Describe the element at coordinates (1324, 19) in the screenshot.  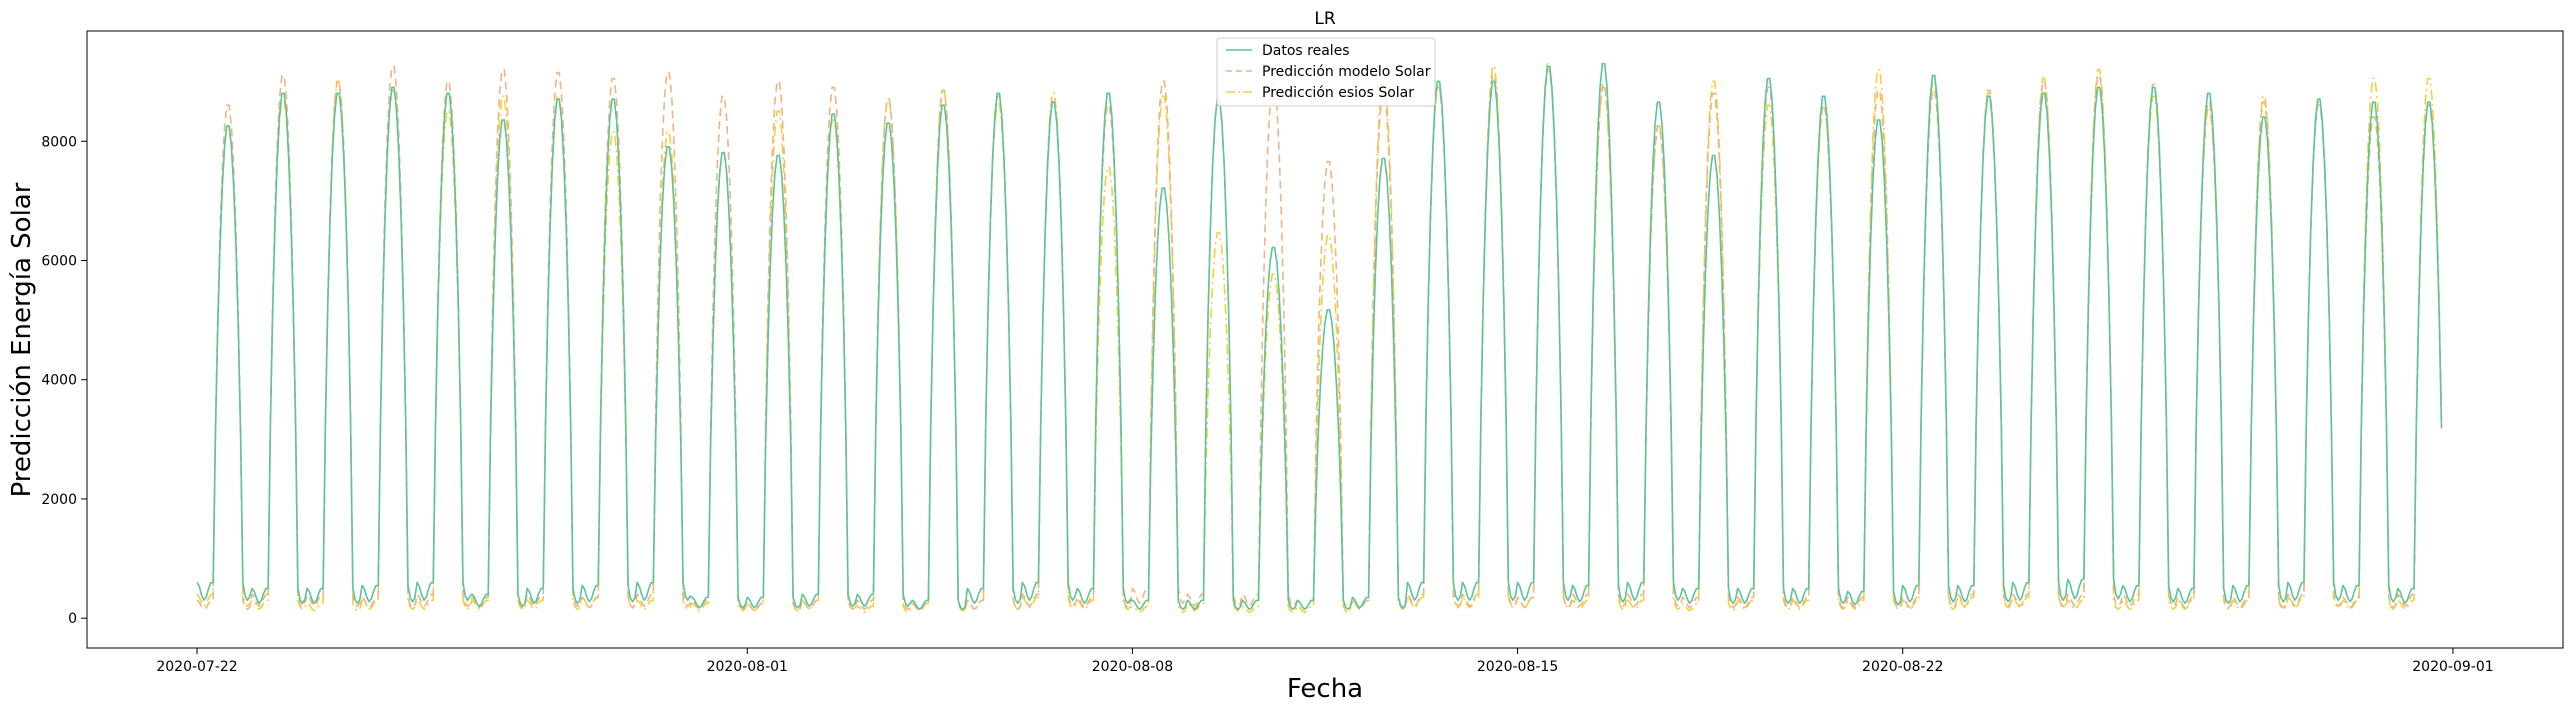
I see `chart-title: LR` at that location.